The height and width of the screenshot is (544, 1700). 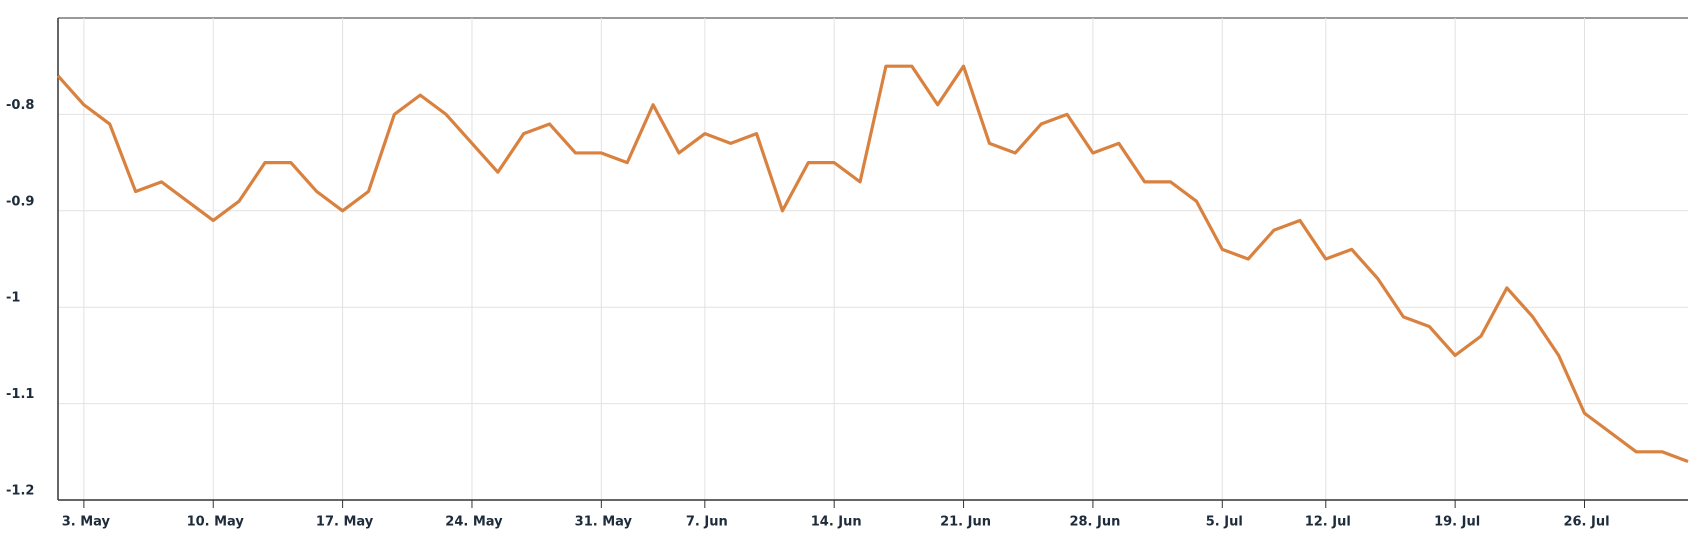 I want to click on x-tick-label: 10. May, so click(x=216, y=522).